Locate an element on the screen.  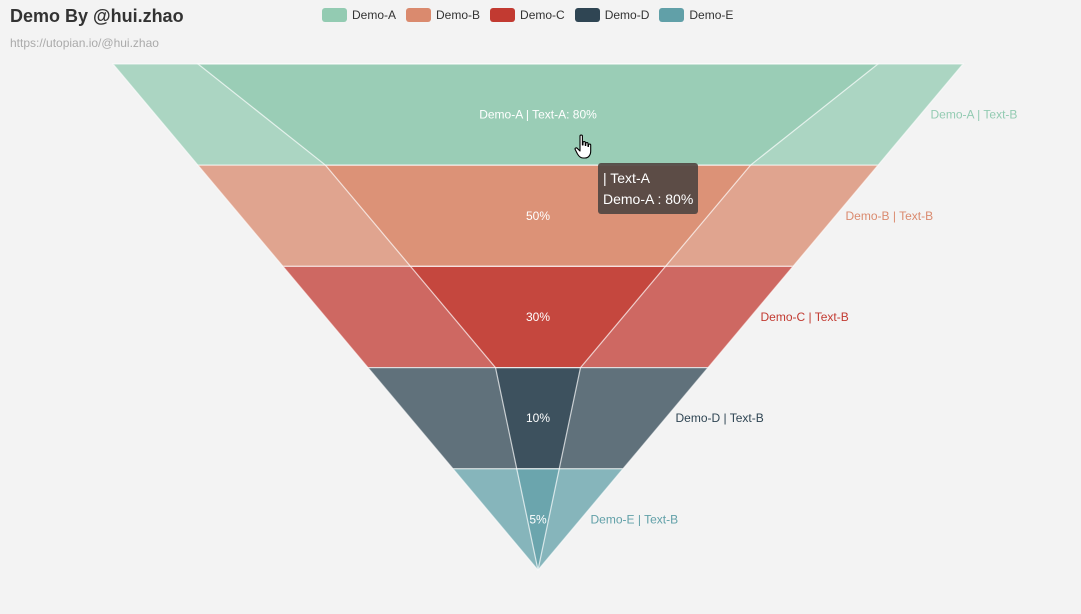
legend-label-demo-c: Demo-C is located at coordinates (542, 15).